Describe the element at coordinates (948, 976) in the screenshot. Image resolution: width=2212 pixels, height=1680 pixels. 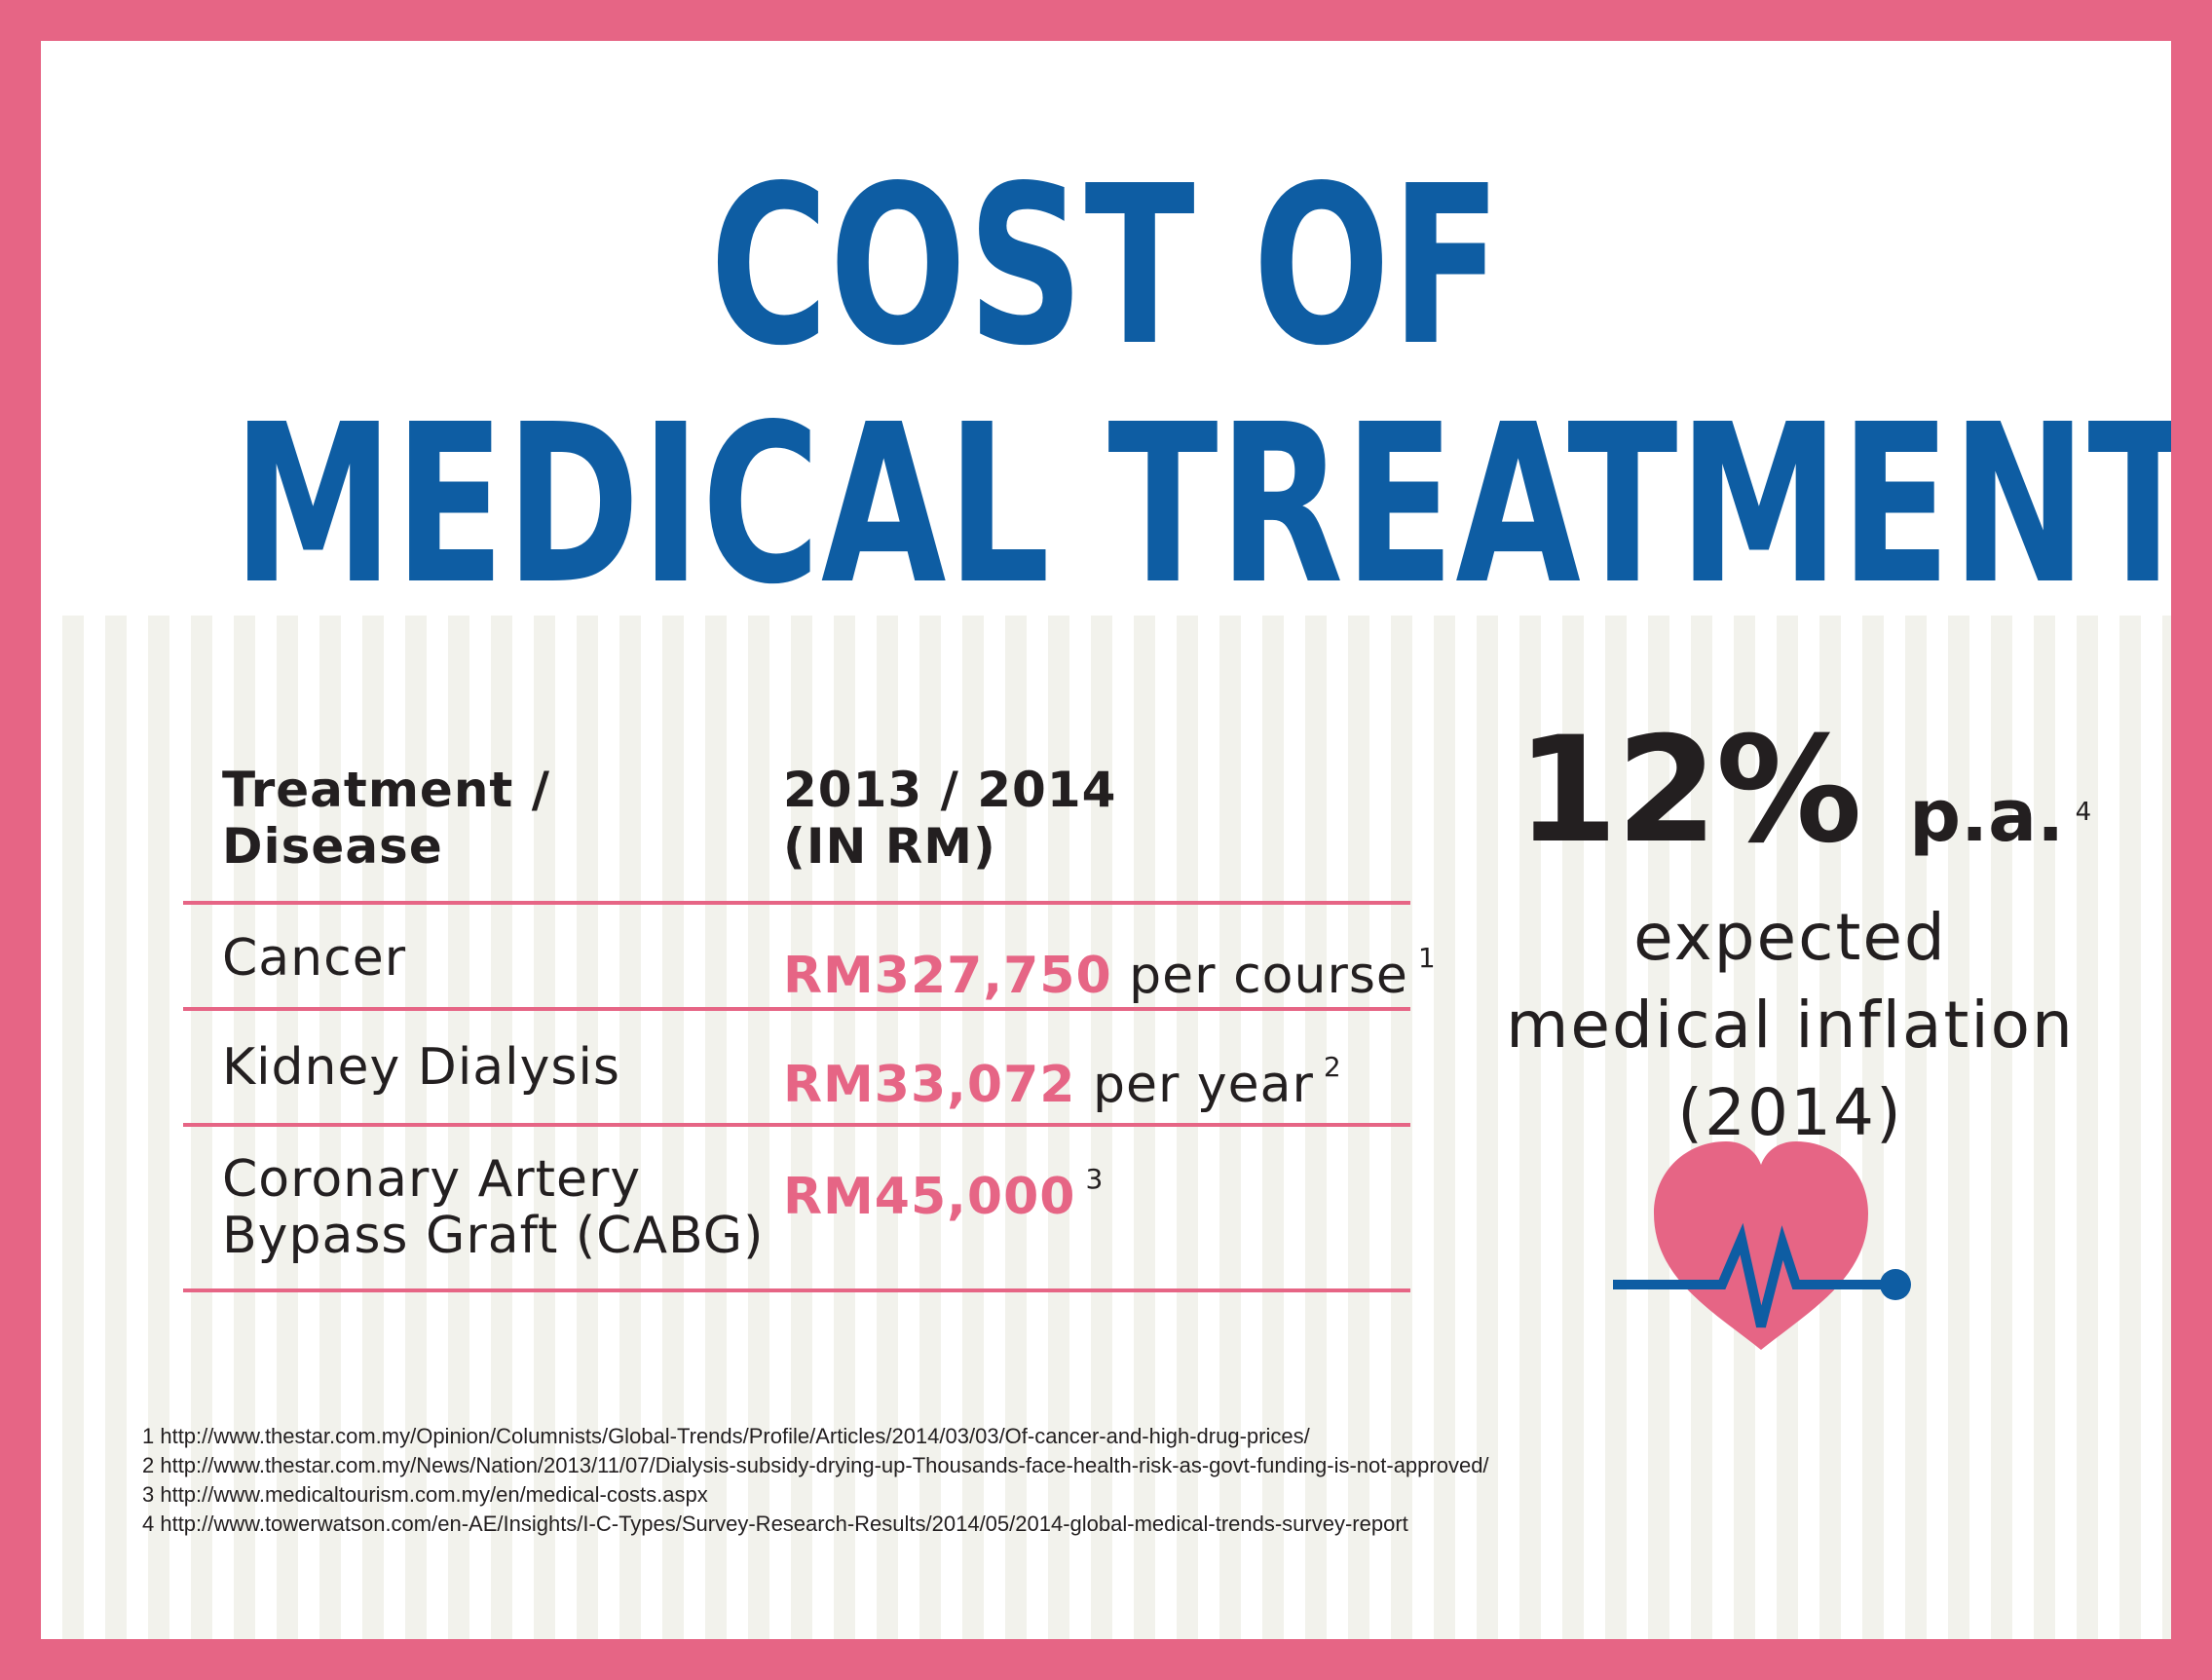
I see `row-cancer-amount: RM327,750` at that location.